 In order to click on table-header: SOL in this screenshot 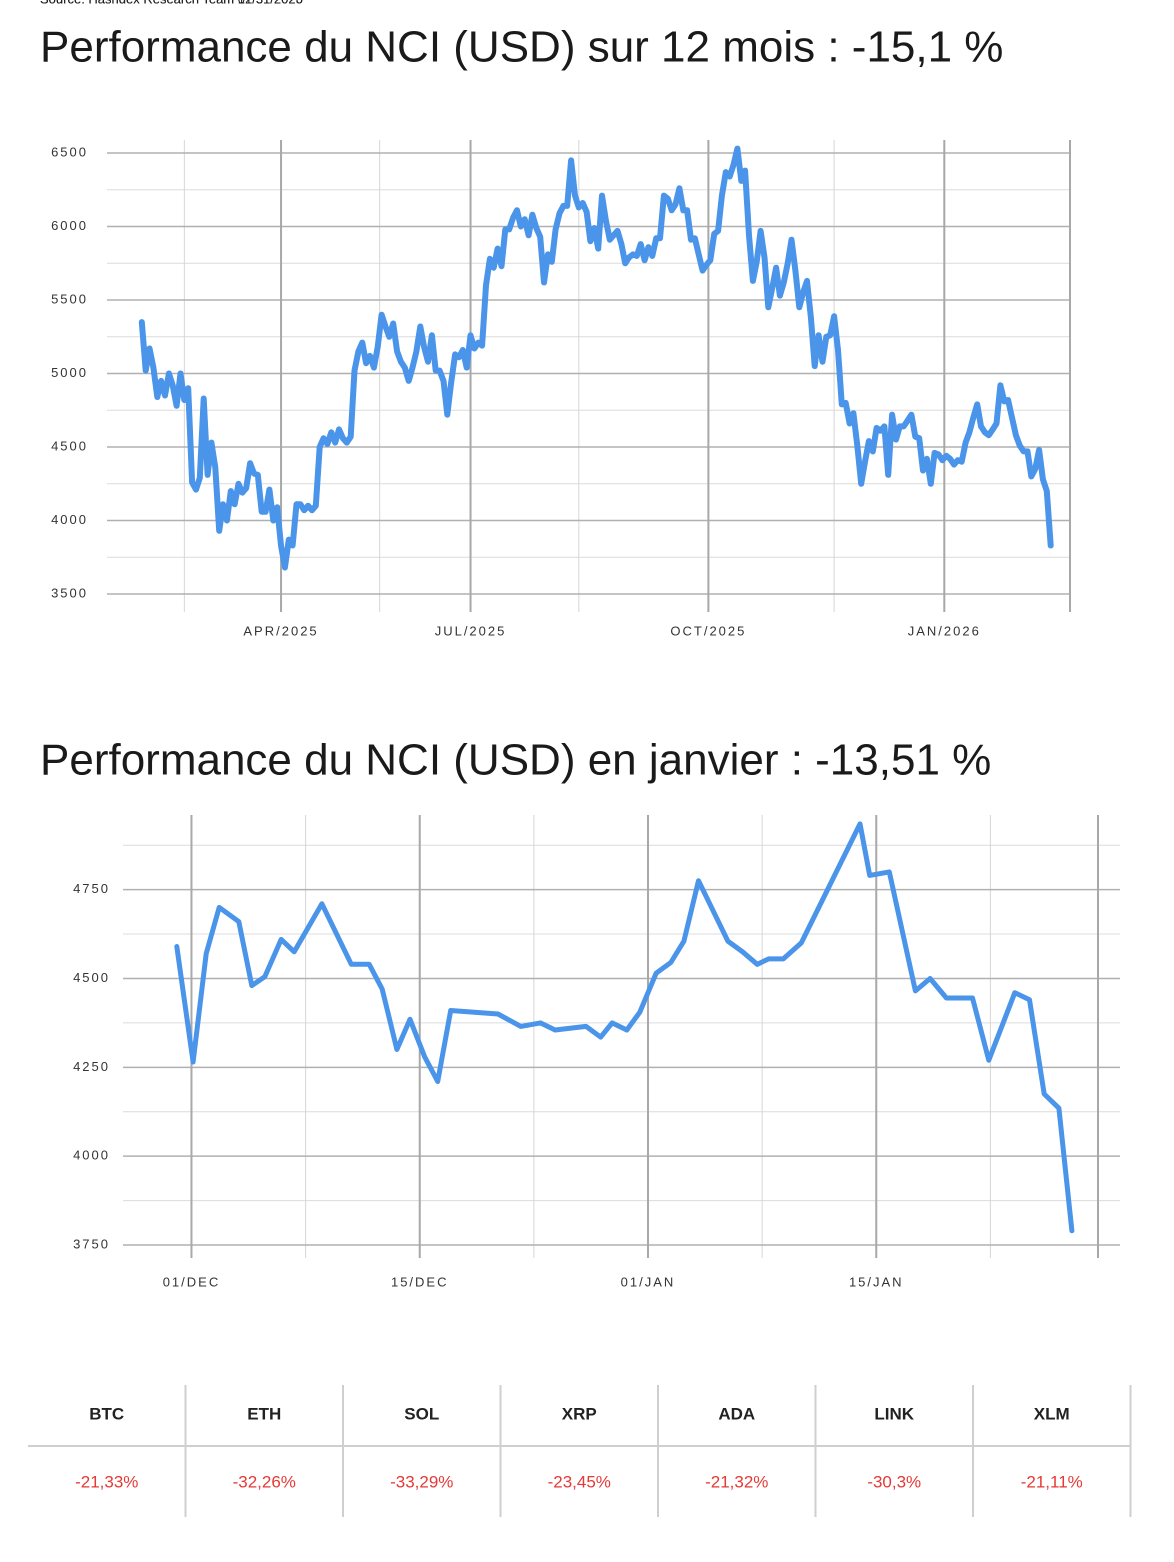, I will do `click(421, 1413)`.